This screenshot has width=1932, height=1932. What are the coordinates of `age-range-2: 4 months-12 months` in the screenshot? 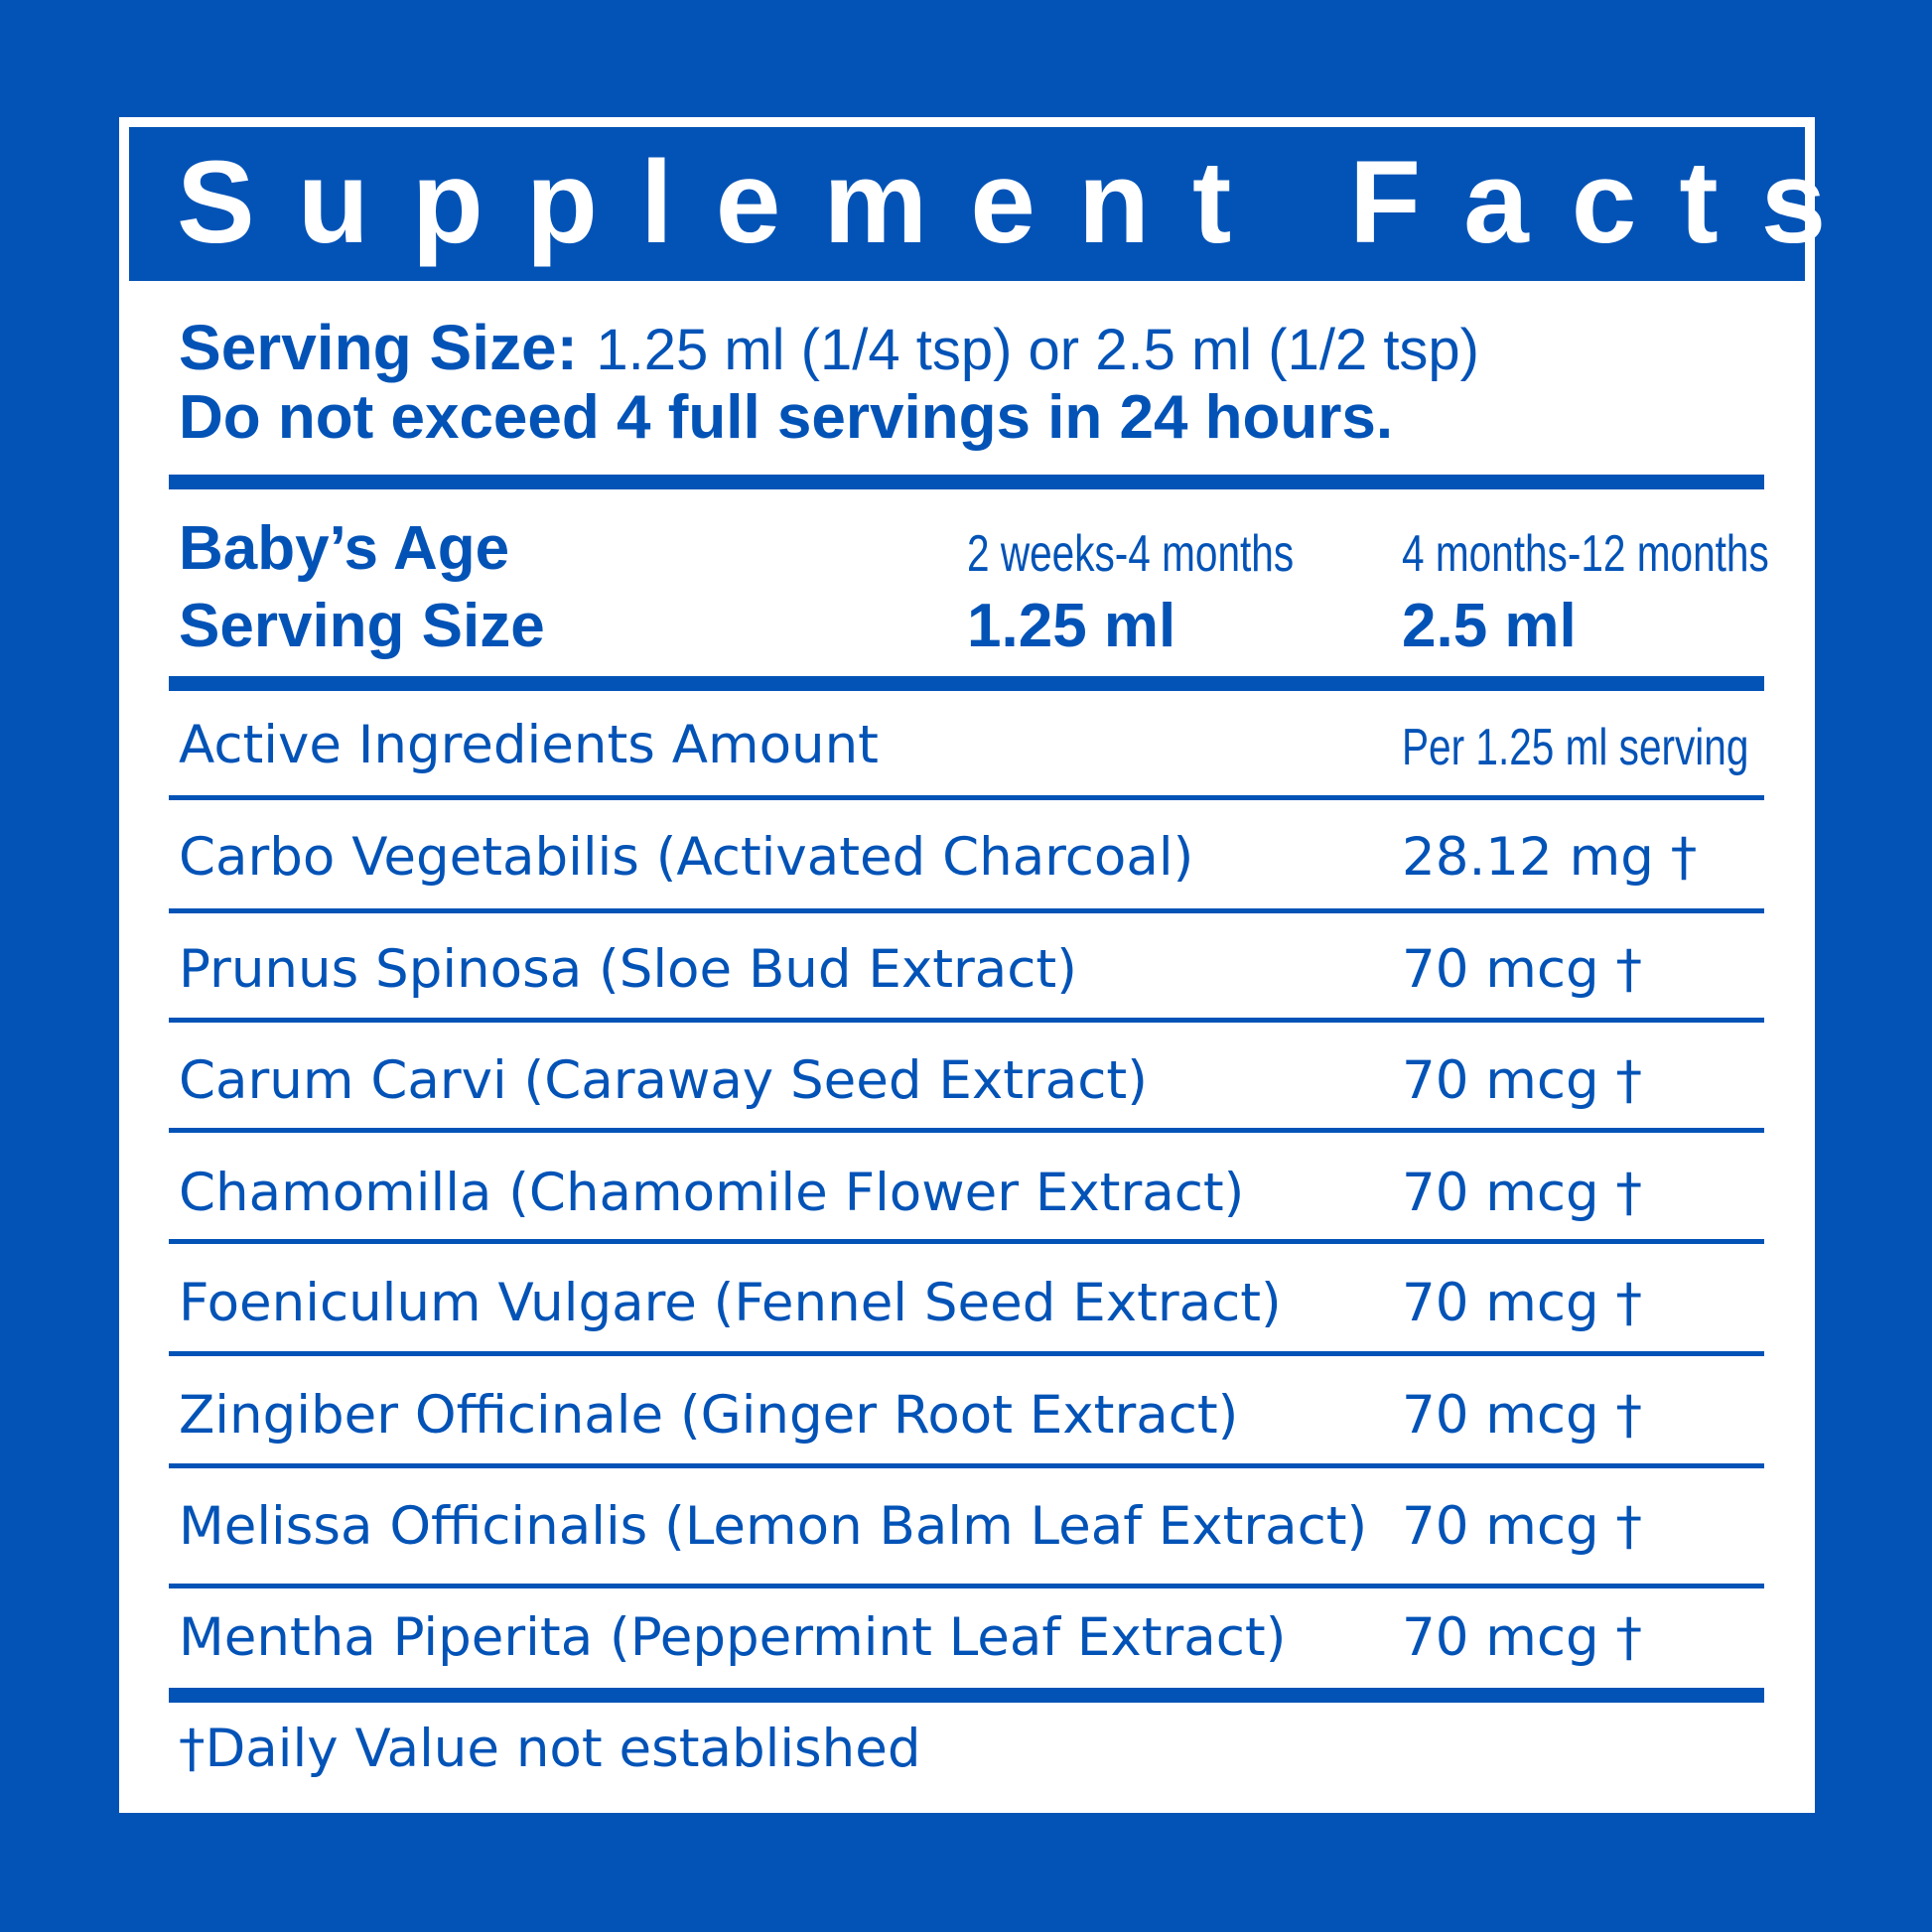 It's located at (1586, 554).